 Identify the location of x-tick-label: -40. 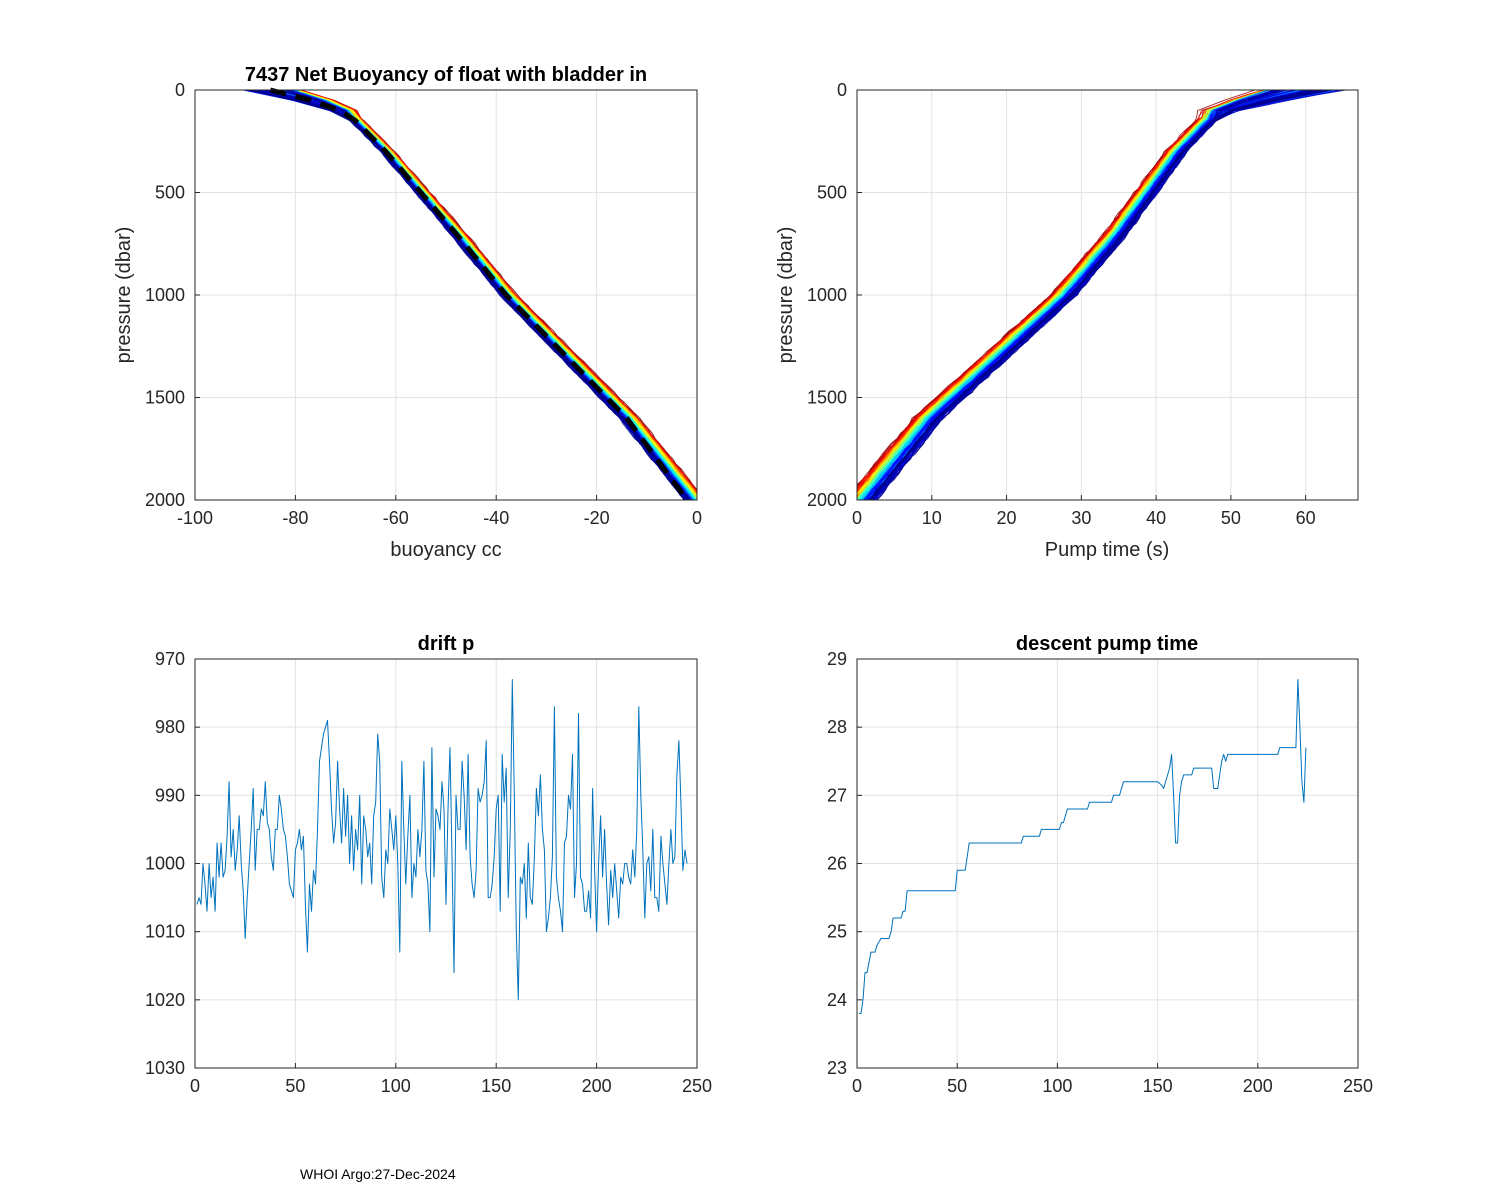
(496, 518).